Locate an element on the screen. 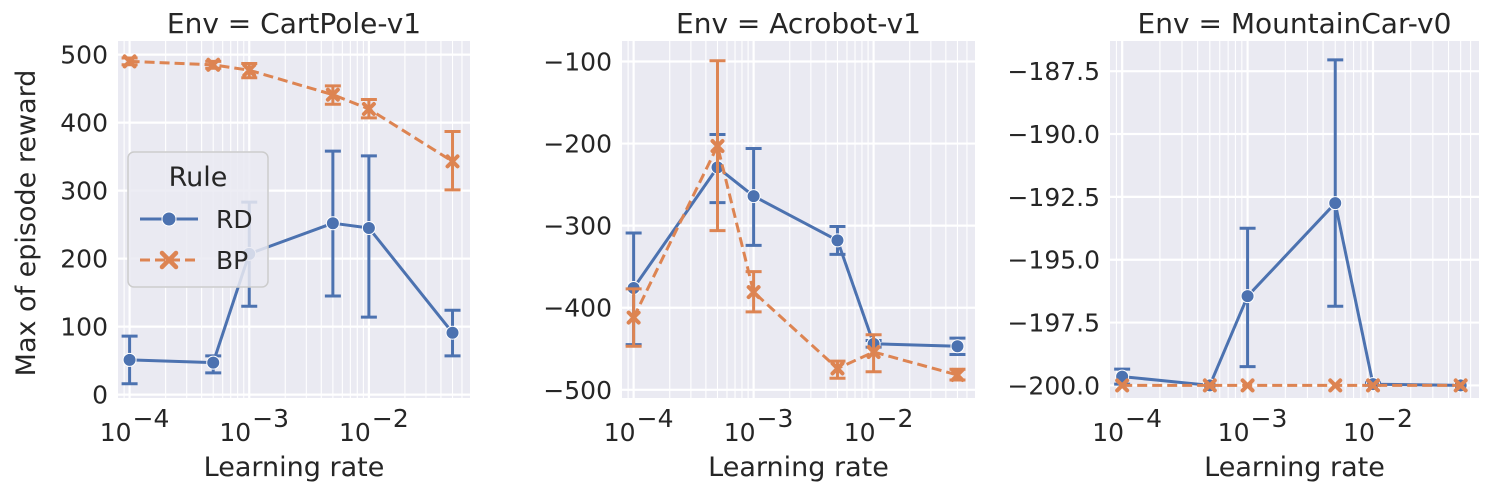 Image resolution: width=1489 pixels, height=491 pixels. y-tick-label: −195.0 is located at coordinates (1053, 260).